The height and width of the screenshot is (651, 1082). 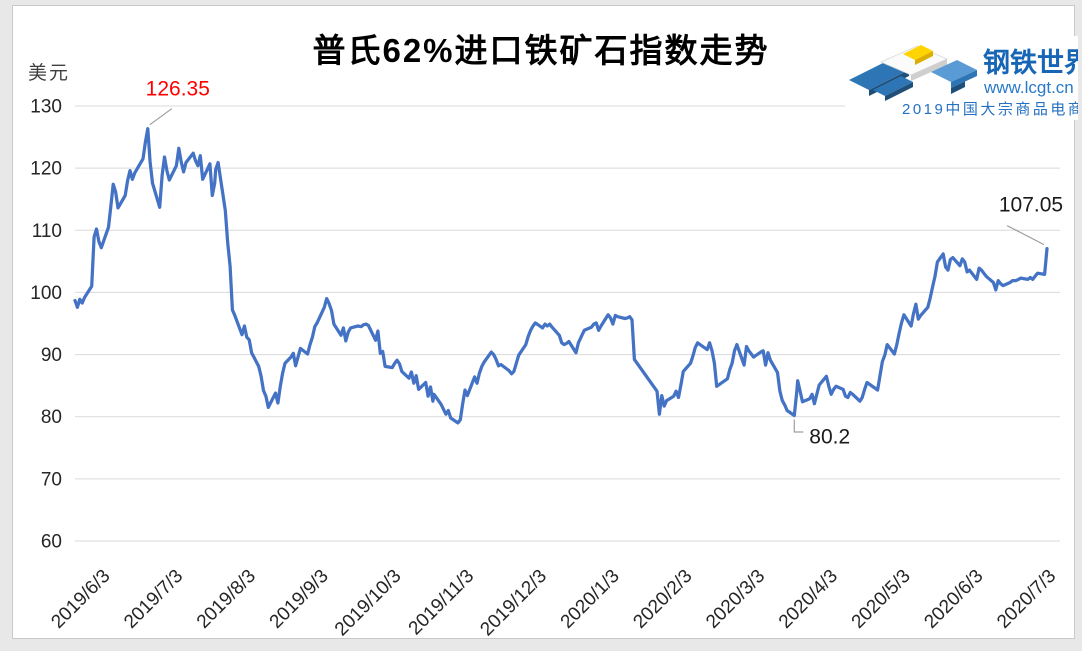 What do you see at coordinates (735, 599) in the screenshot?
I see `x-axis-tick-label: 2020/3/3` at bounding box center [735, 599].